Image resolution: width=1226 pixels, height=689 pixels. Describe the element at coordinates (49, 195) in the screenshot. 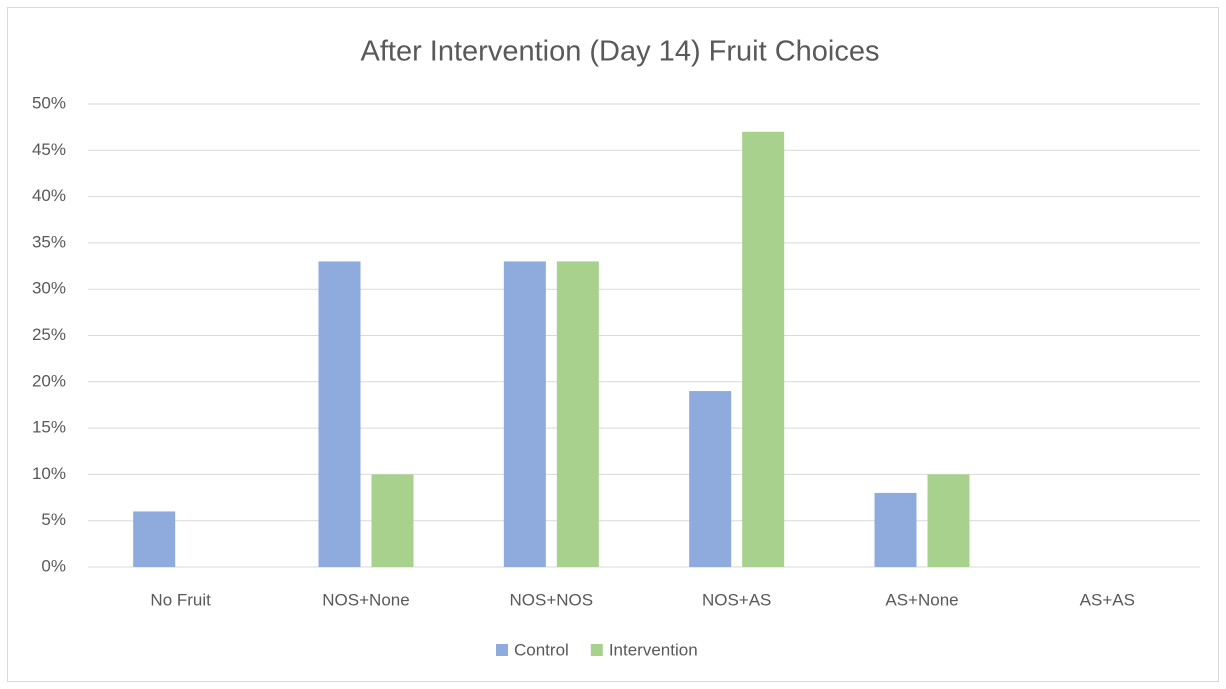

I see `y-tick-label: 40%` at that location.